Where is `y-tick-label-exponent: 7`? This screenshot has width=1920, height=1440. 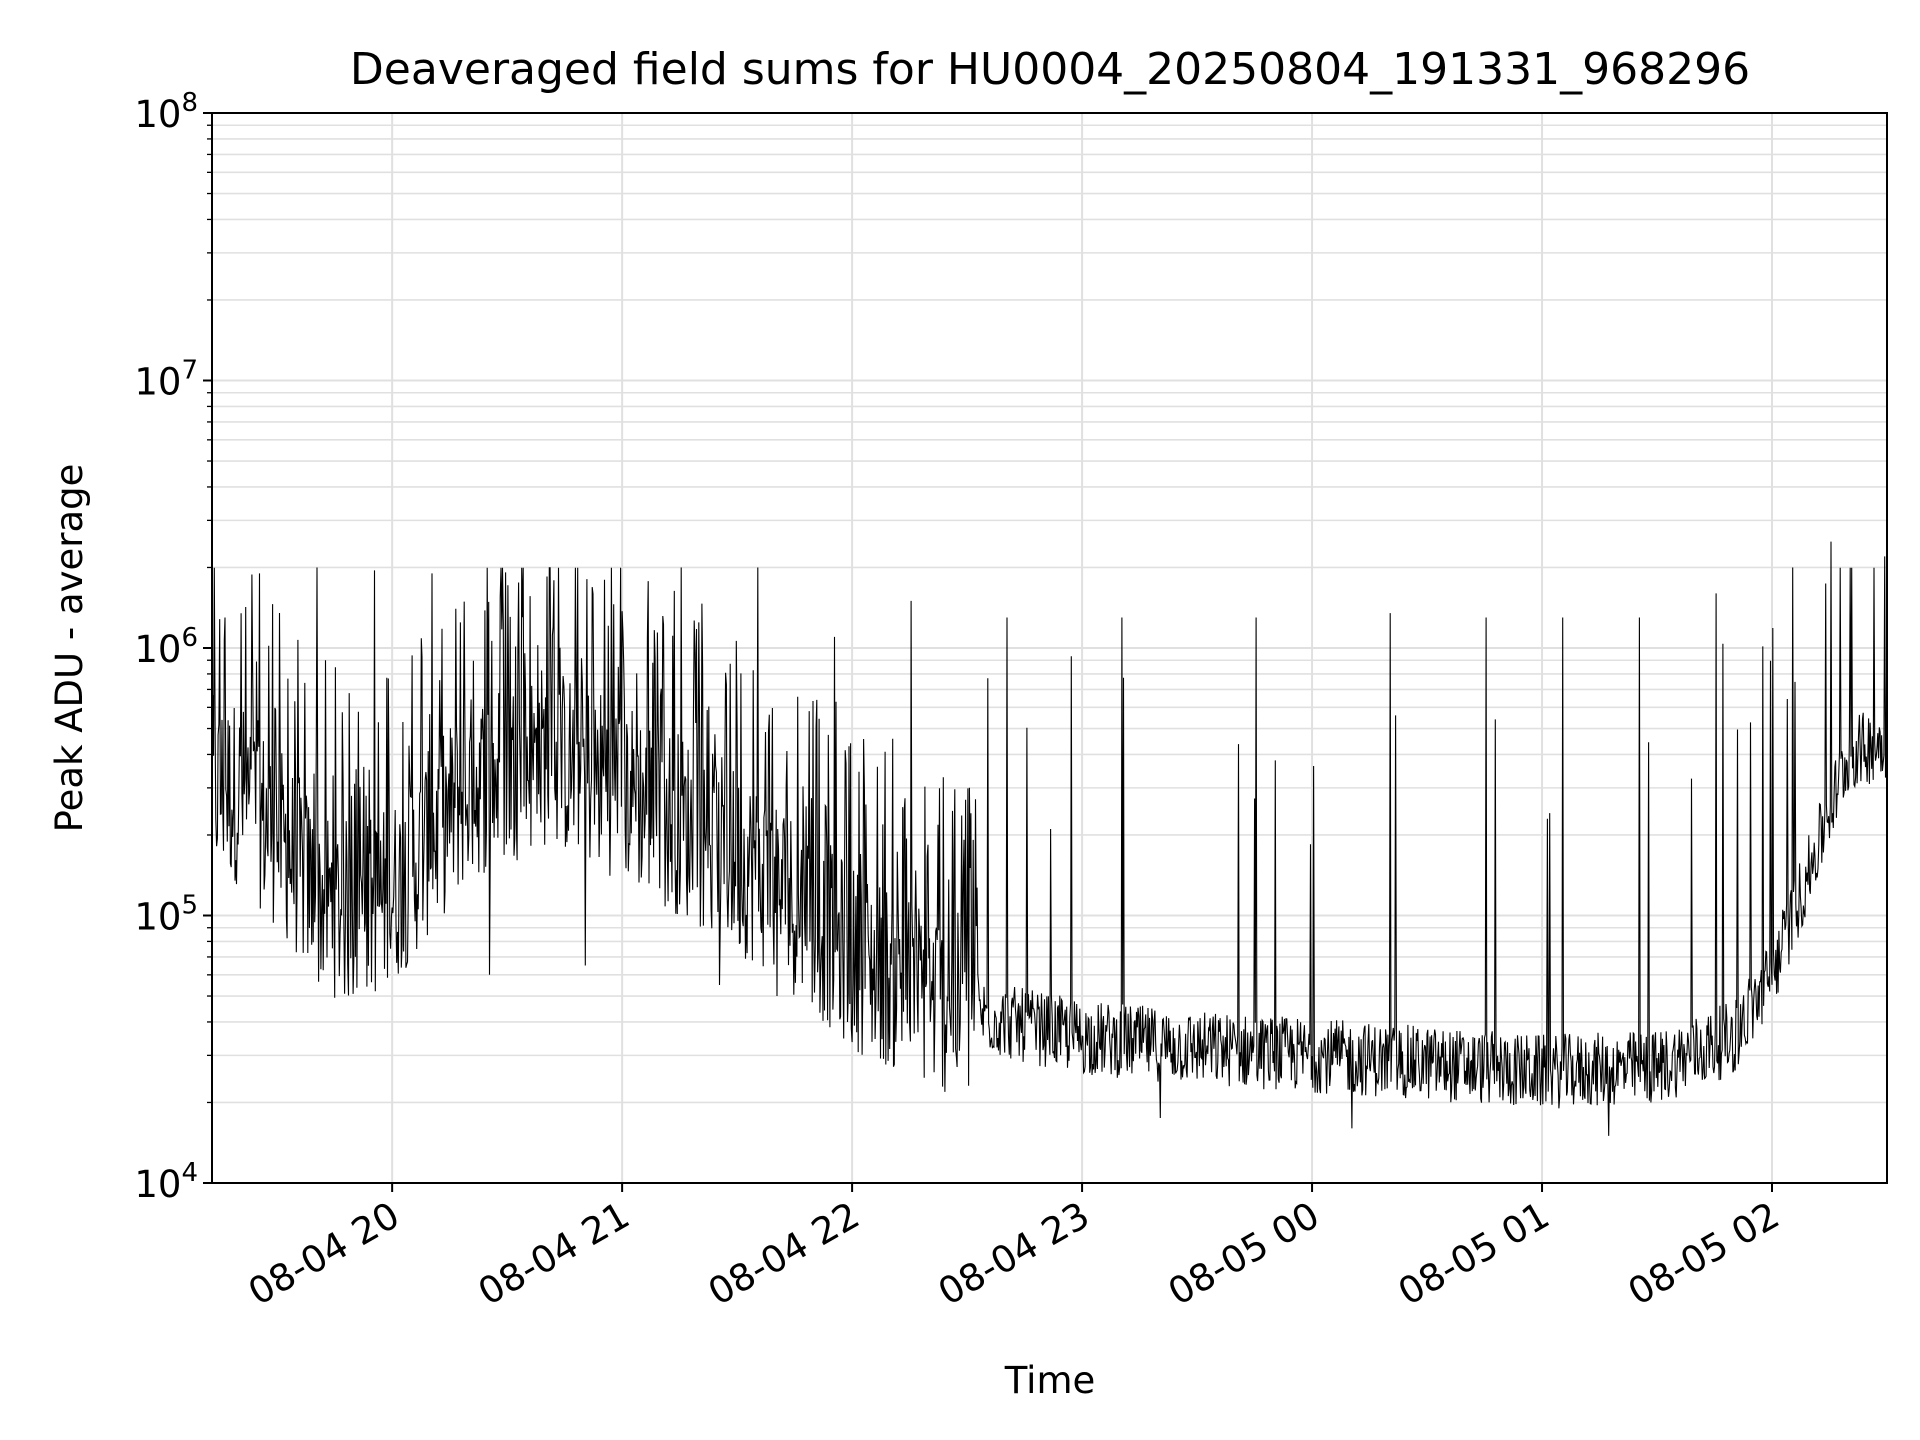
y-tick-label-exponent: 7 is located at coordinates (189, 371).